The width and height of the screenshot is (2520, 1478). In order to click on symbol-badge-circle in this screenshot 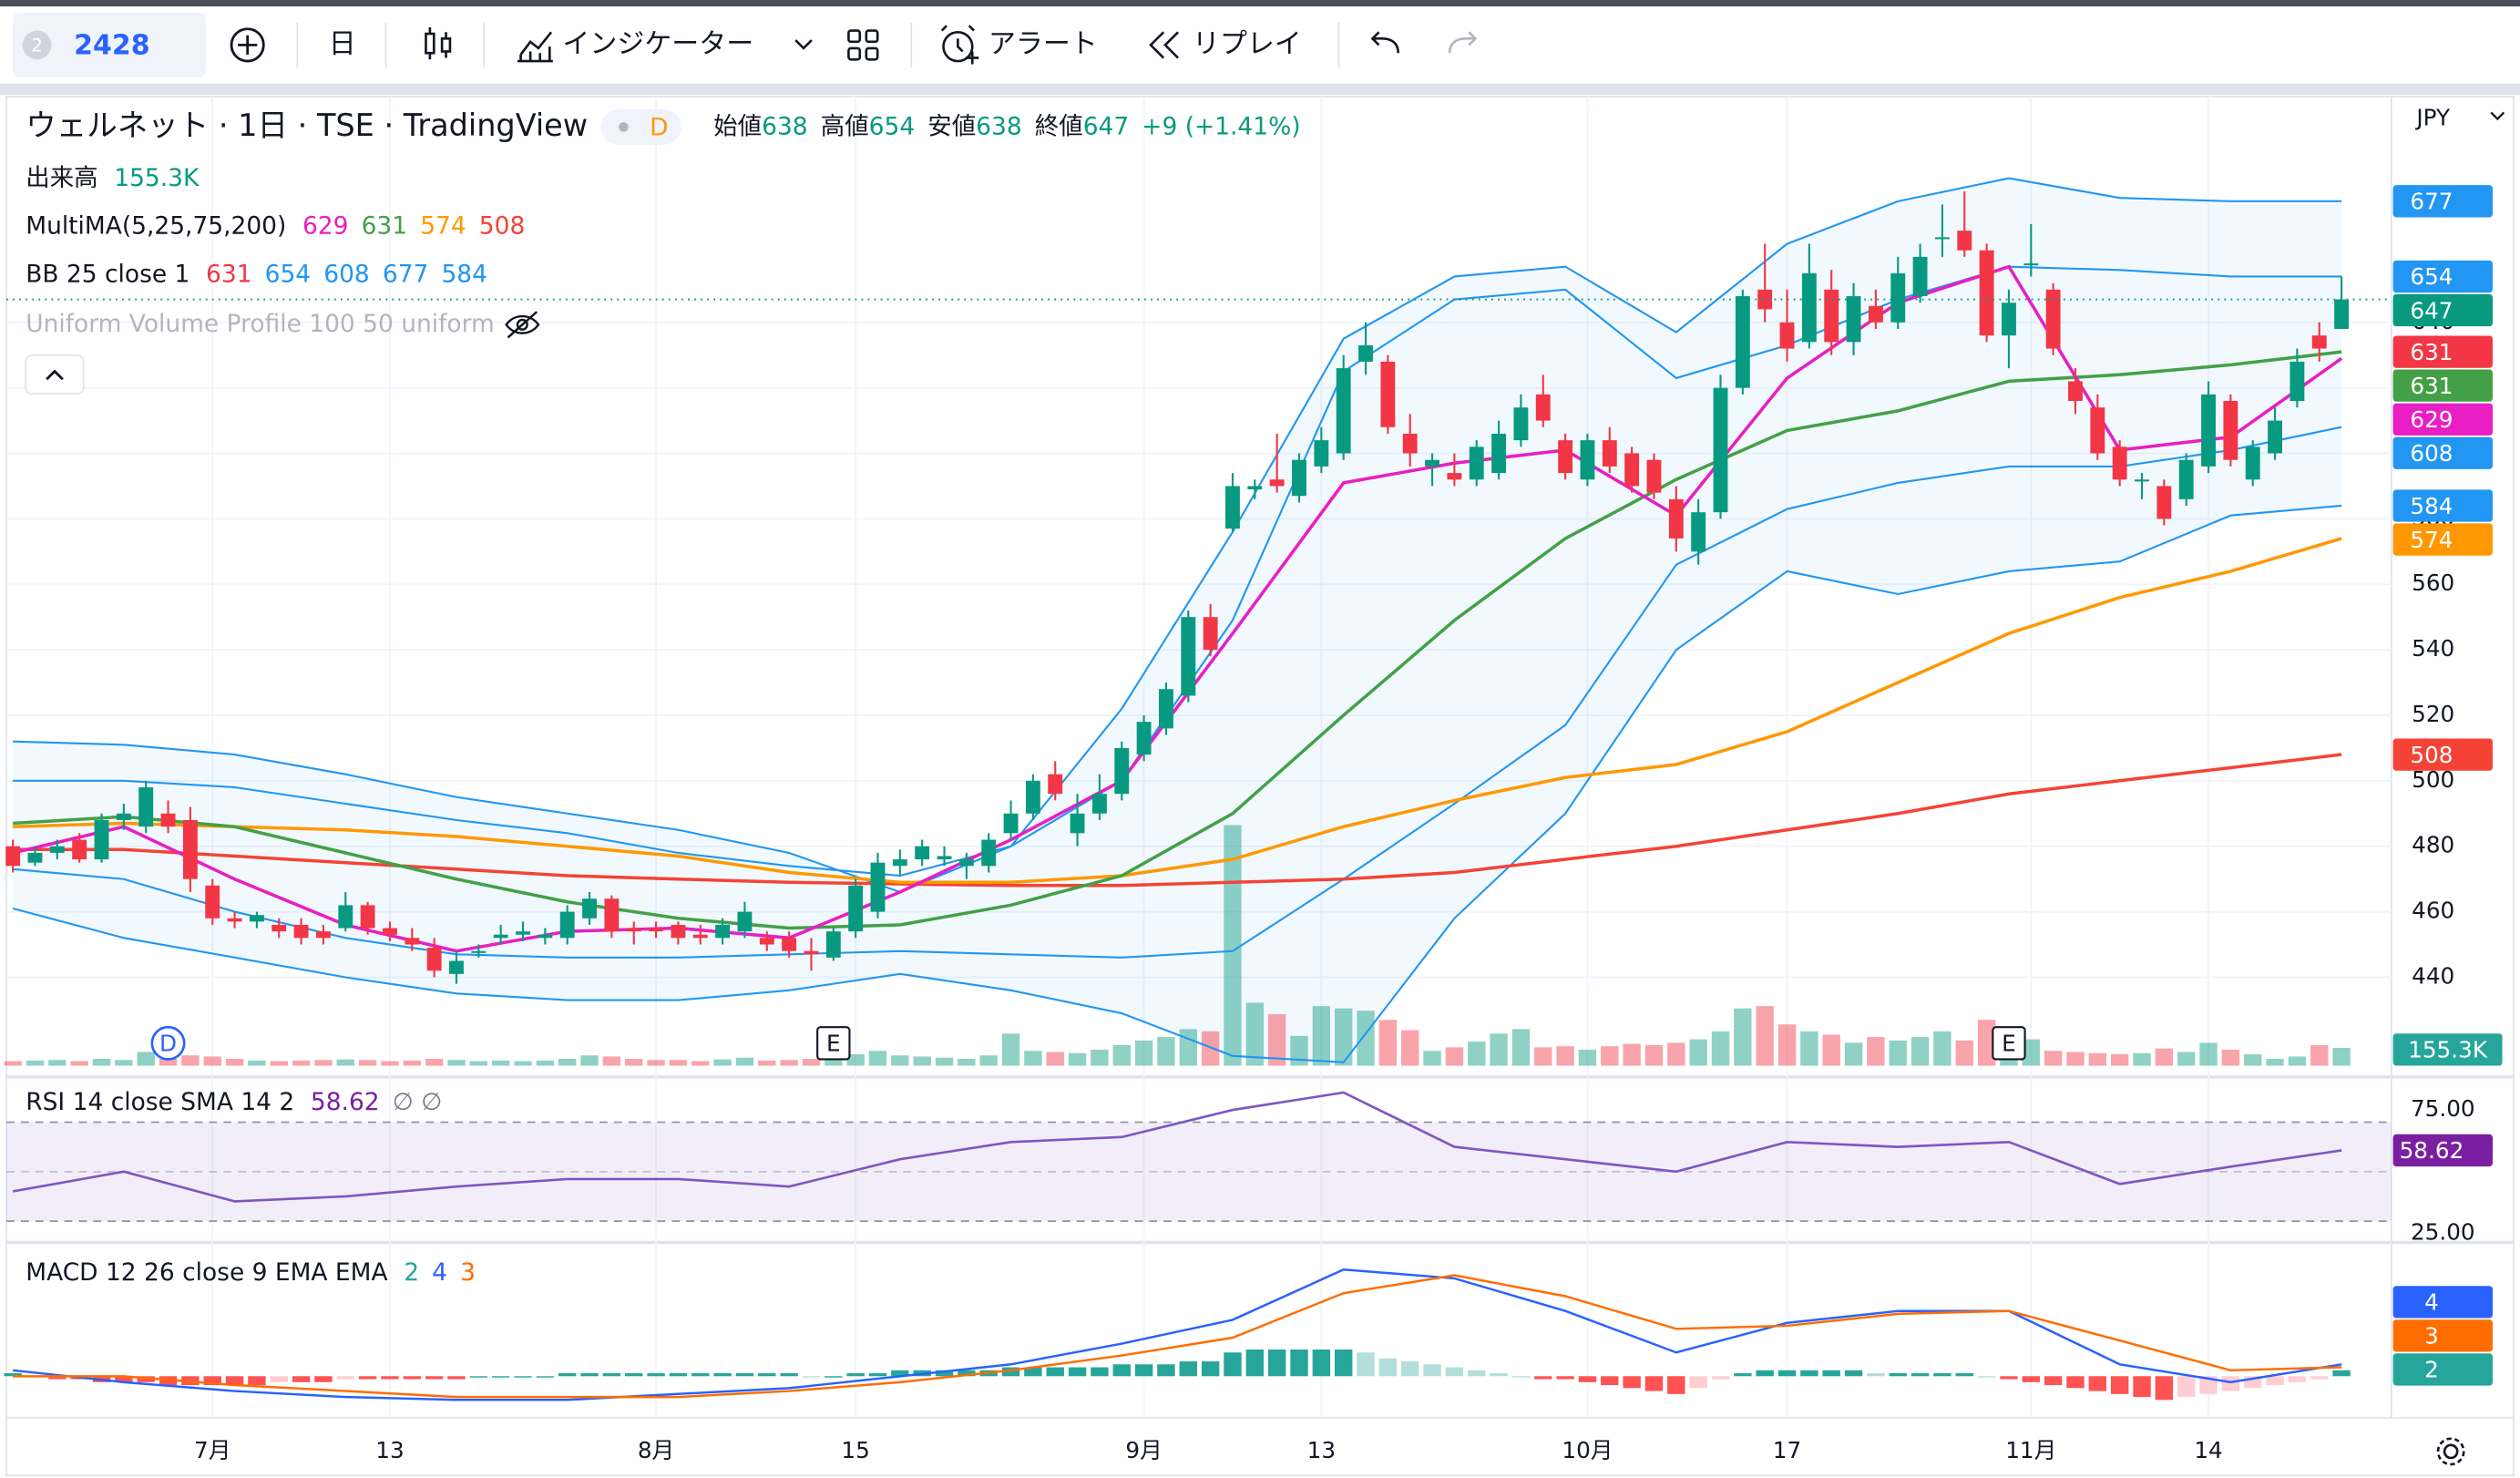, I will do `click(37, 45)`.